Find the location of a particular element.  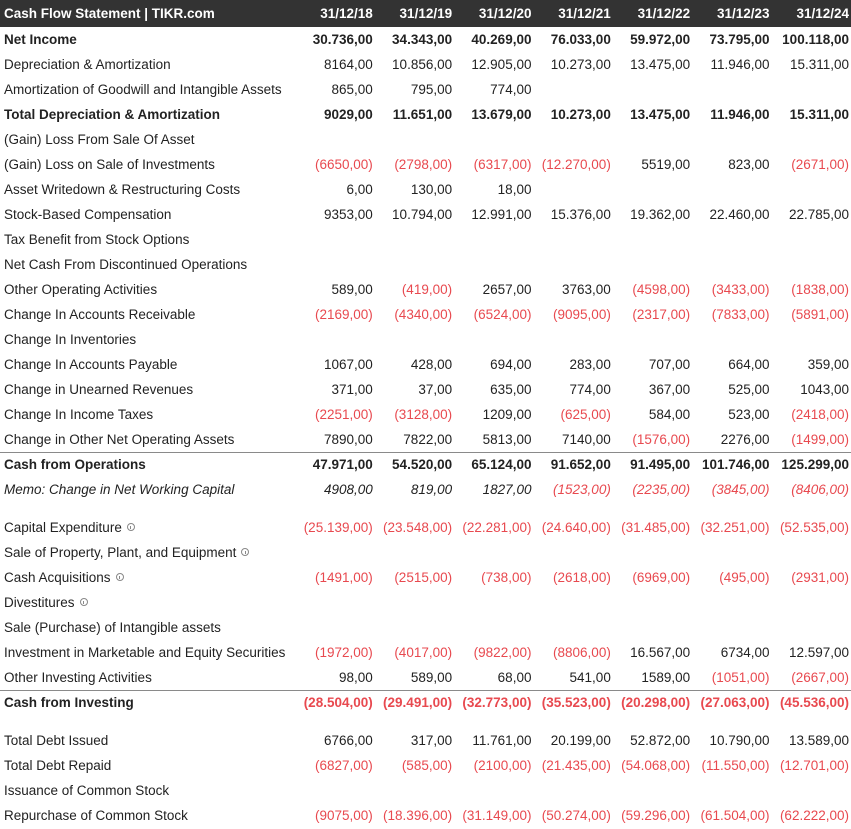

row-label: Cash from Operations is located at coordinates (150, 464).